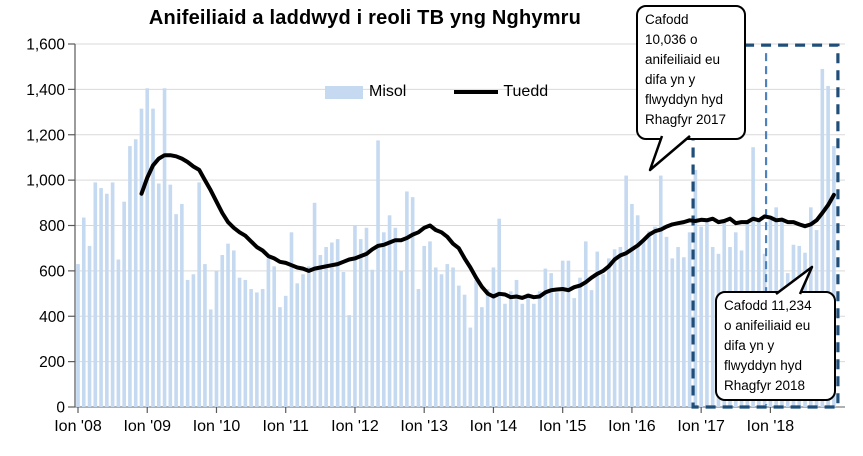  Describe the element at coordinates (45, 90) in the screenshot. I see `y-tick-label: 1,400` at that location.